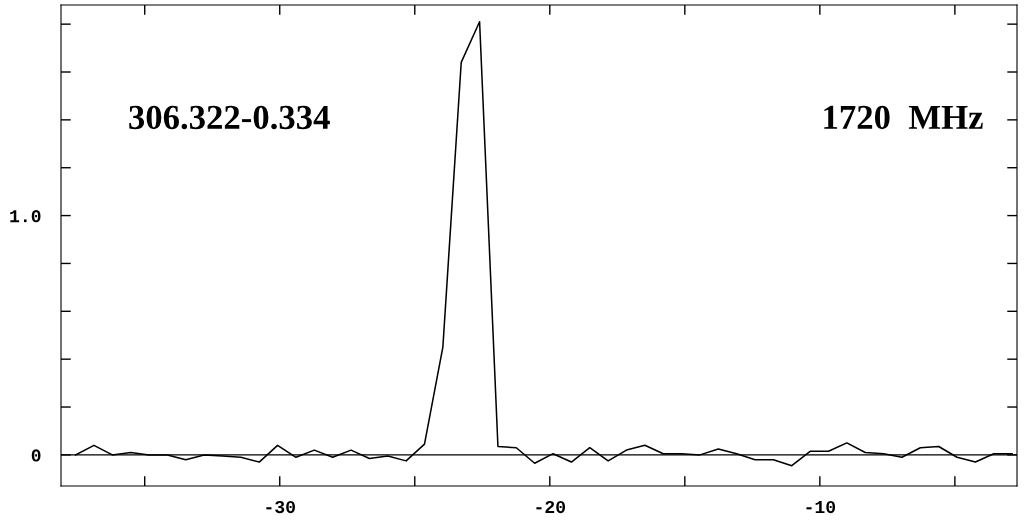 The height and width of the screenshot is (528, 1031). I want to click on x-tick-label: -30, so click(280, 507).